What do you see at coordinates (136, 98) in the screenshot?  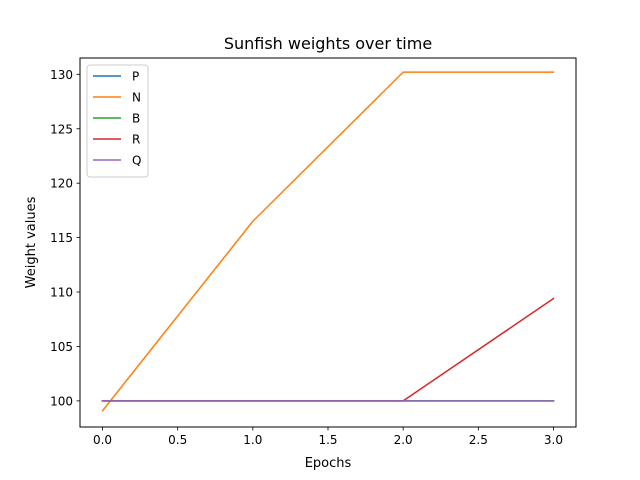 I see `legend-label-N: N` at bounding box center [136, 98].